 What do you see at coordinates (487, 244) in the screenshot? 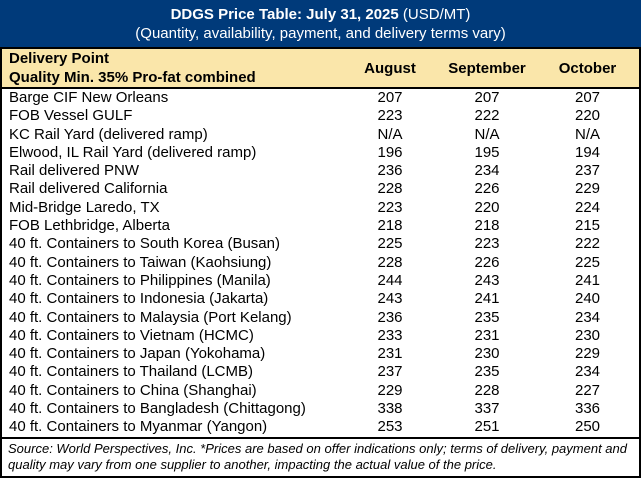
I see `price-september: 223` at bounding box center [487, 244].